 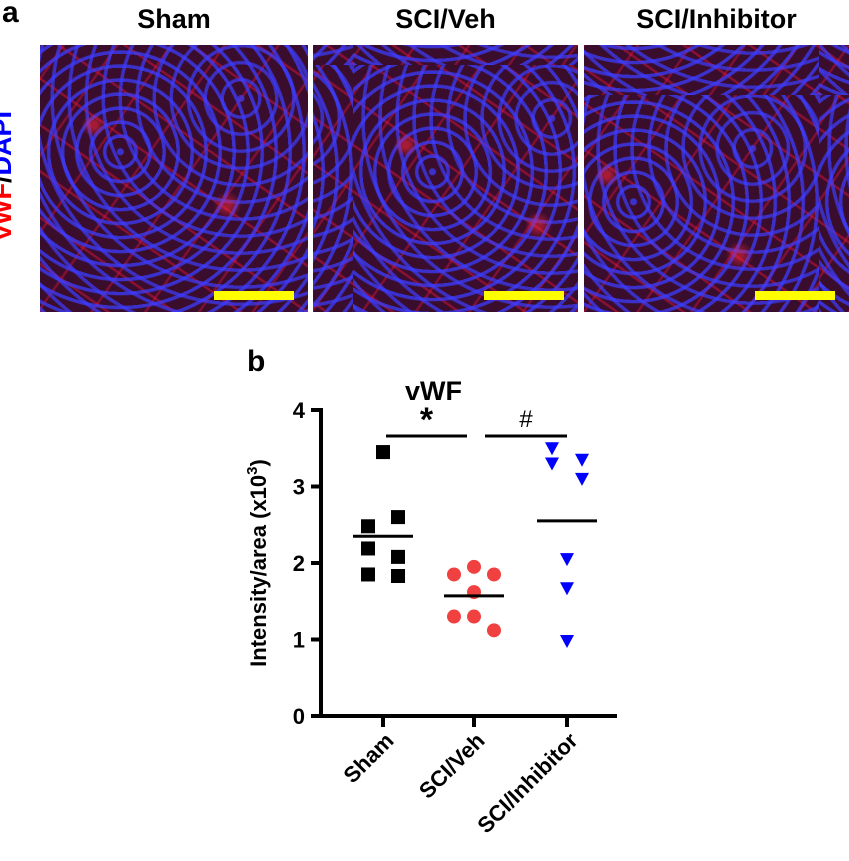 What do you see at coordinates (445, 19) in the screenshot?
I see `image-title-sci-veh: SCI/Veh` at bounding box center [445, 19].